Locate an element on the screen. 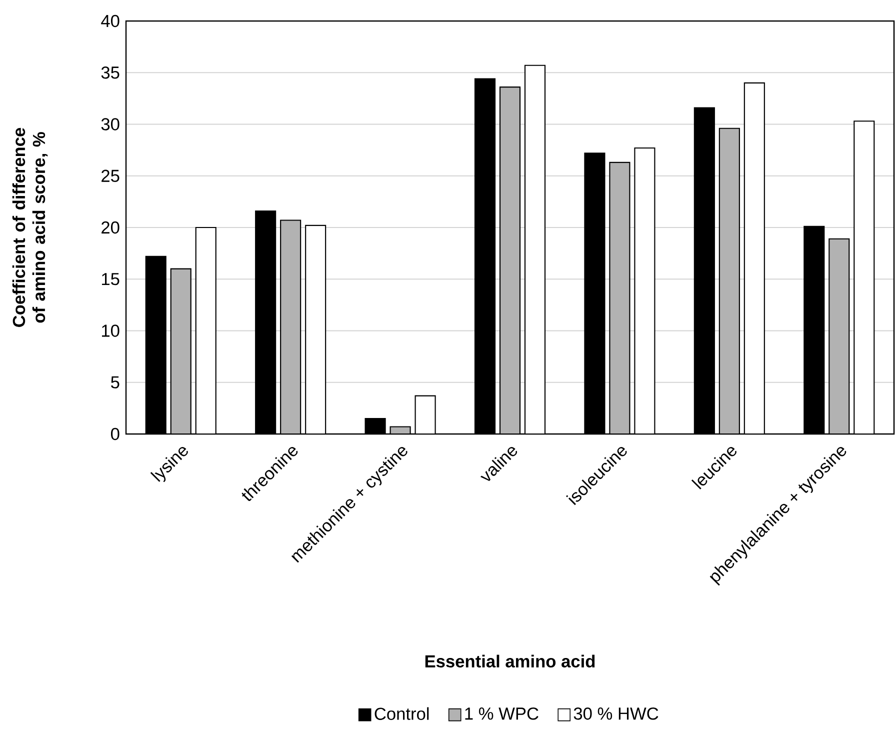  legend-label: 30 % HWC is located at coordinates (616, 713).